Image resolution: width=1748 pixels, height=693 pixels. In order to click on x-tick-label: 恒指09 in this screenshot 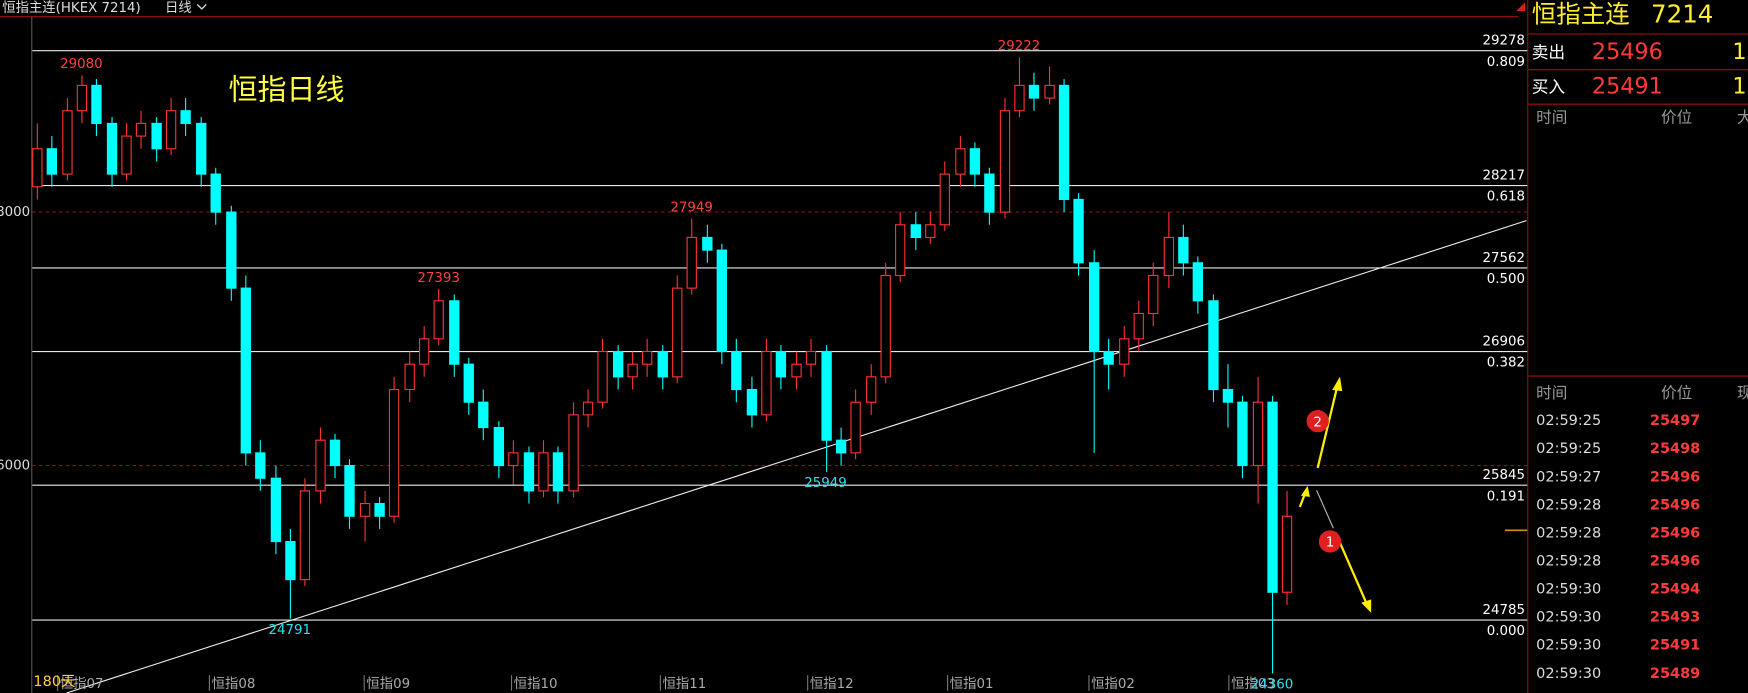, I will do `click(388, 684)`.